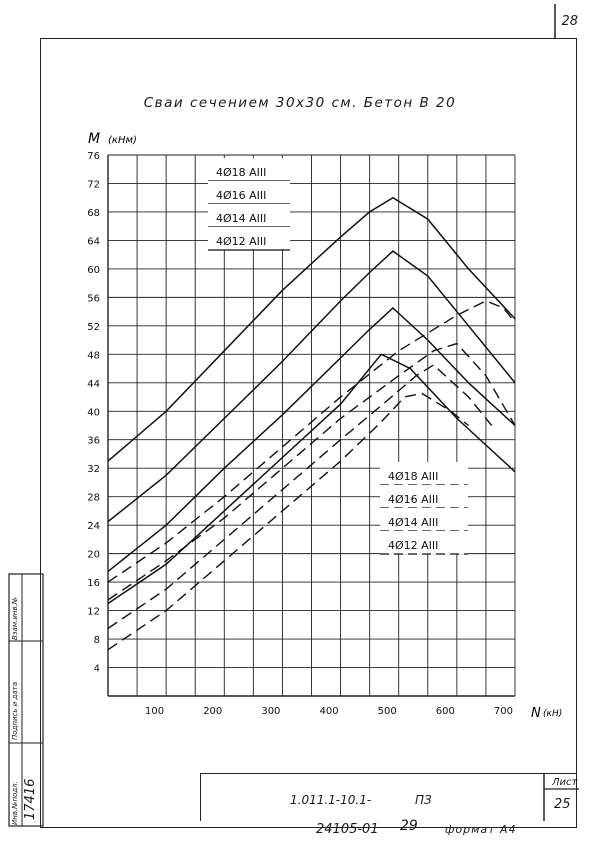 This screenshot has height=848, width=600. What do you see at coordinates (328, 711) in the screenshot?
I see `x-tick-label: 400` at bounding box center [328, 711].